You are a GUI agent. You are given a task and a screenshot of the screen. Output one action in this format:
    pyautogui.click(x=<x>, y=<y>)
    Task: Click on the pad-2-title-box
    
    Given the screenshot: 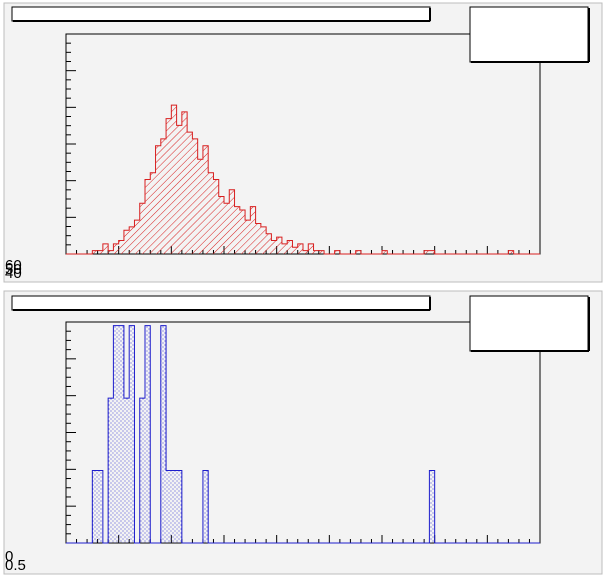 What is the action you would take?
    pyautogui.click(x=221, y=303)
    